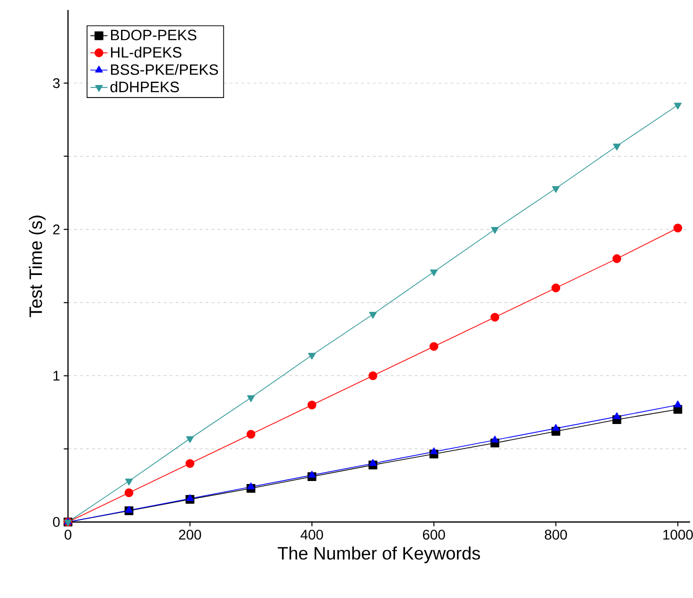 The width and height of the screenshot is (693, 598). I want to click on legend-label: HL-dPEKS, so click(146, 52).